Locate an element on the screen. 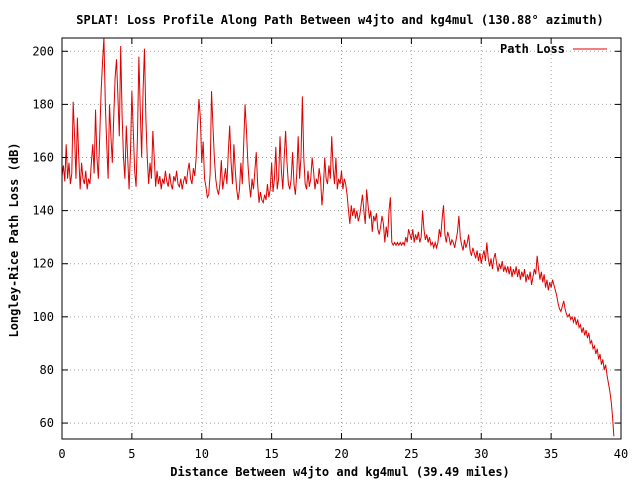 This screenshot has height=485, width=640. y-tick-label: 100 is located at coordinates (43, 317).